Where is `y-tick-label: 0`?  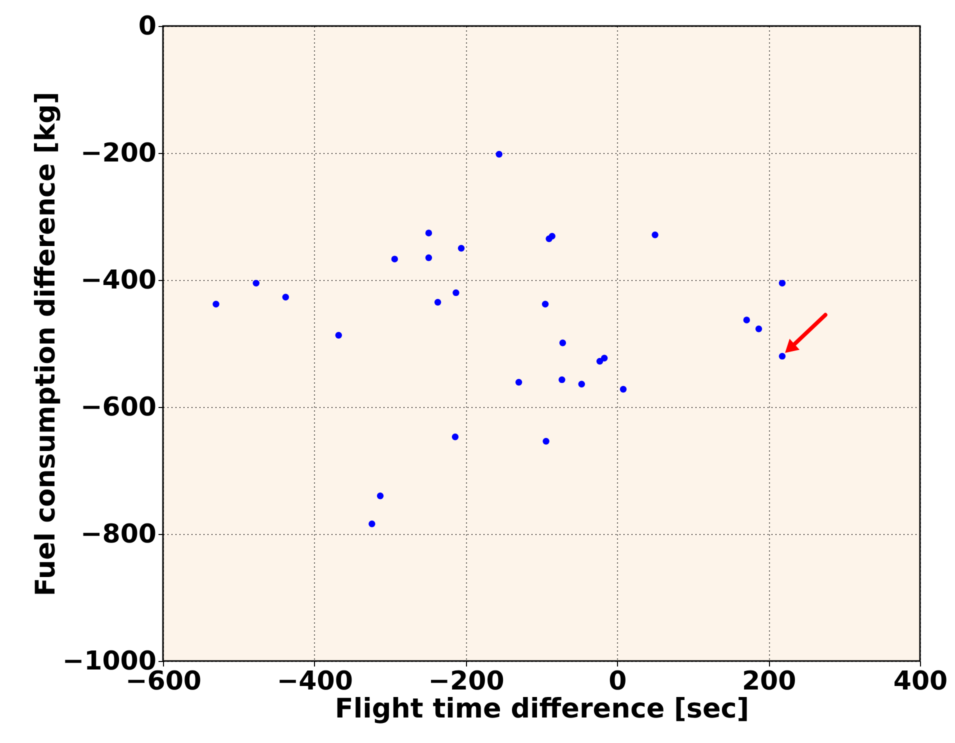 y-tick-label: 0 is located at coordinates (147, 27).